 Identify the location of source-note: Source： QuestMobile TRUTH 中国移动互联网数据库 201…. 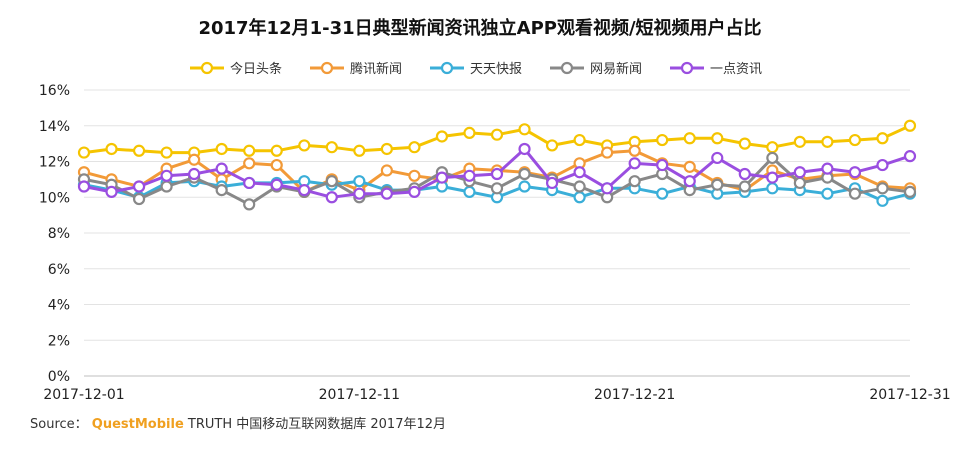
(238, 422).